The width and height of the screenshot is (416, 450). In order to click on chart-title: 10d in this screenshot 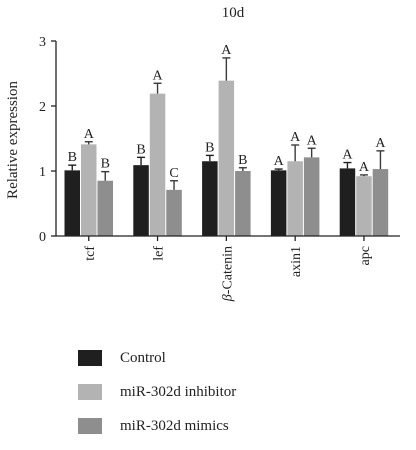, I will do `click(233, 13)`.